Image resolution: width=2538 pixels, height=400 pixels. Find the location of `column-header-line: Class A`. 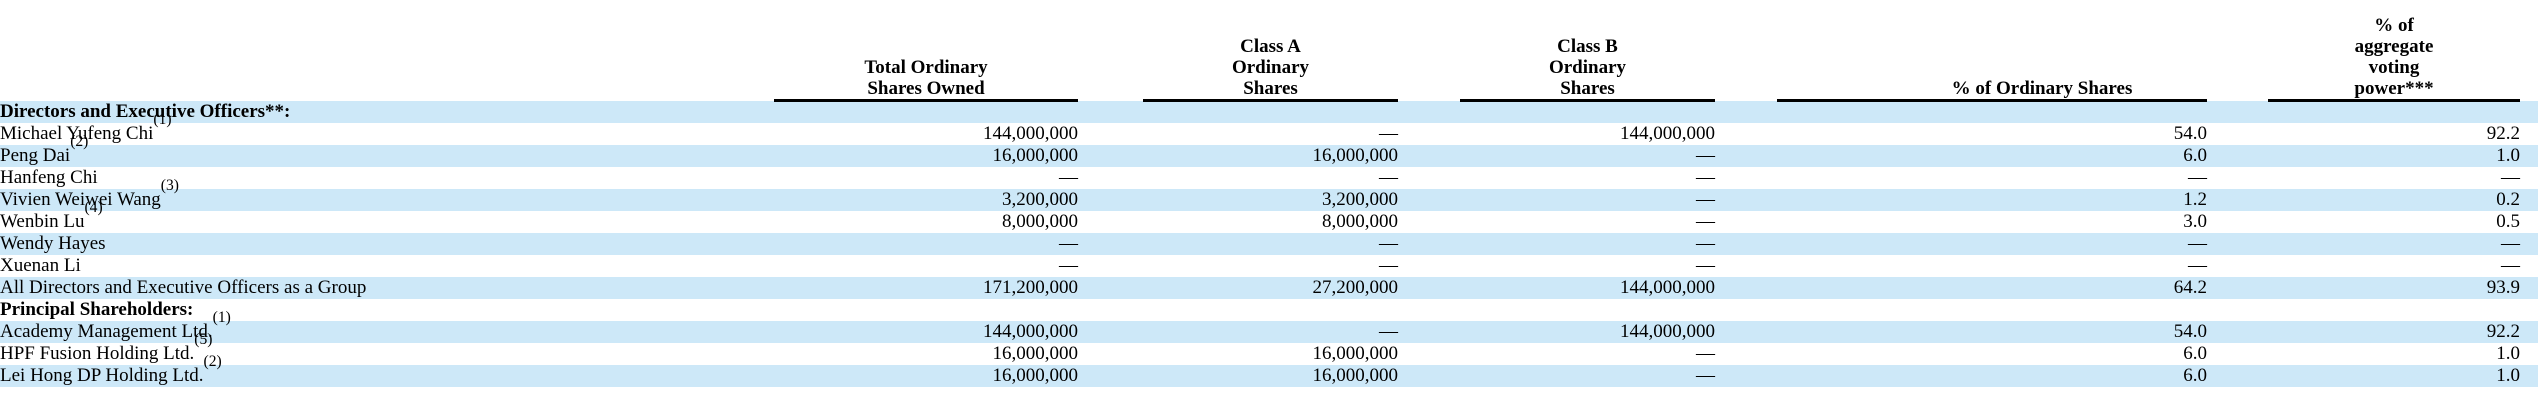

column-header-line: Class A is located at coordinates (1270, 46).